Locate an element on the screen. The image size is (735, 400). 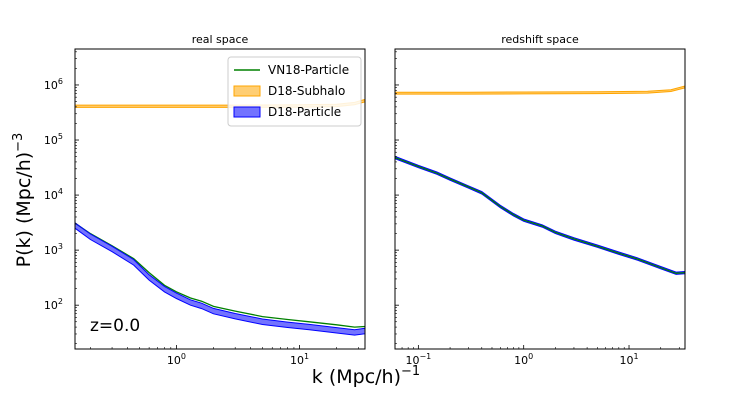
legend-item: D18-Subhalo is located at coordinates (289, 91).